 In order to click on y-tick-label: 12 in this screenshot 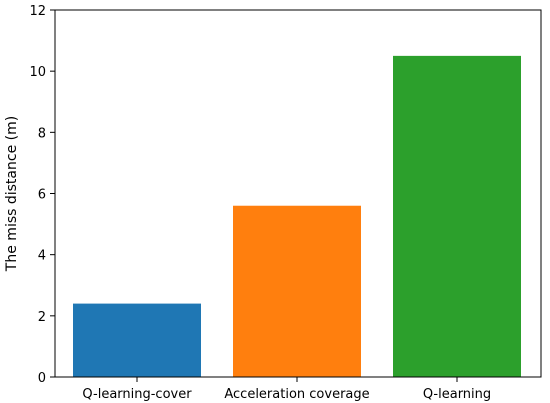, I will do `click(37, 11)`.